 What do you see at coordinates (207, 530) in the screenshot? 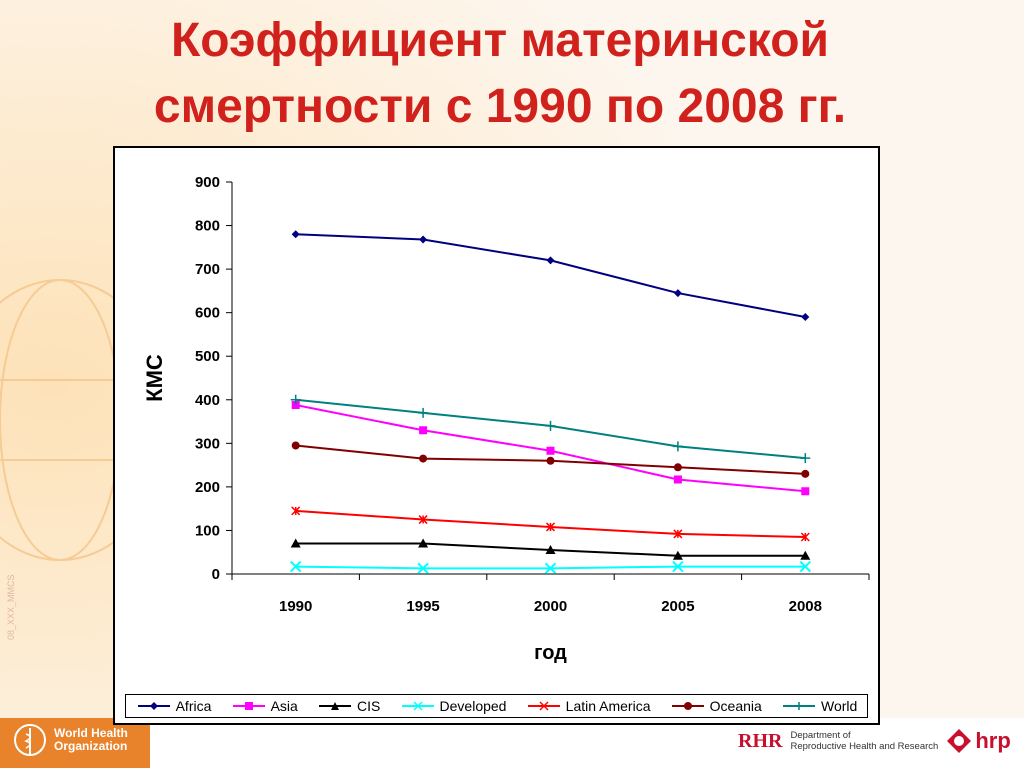
I see `y-tick-label: 100` at bounding box center [207, 530].